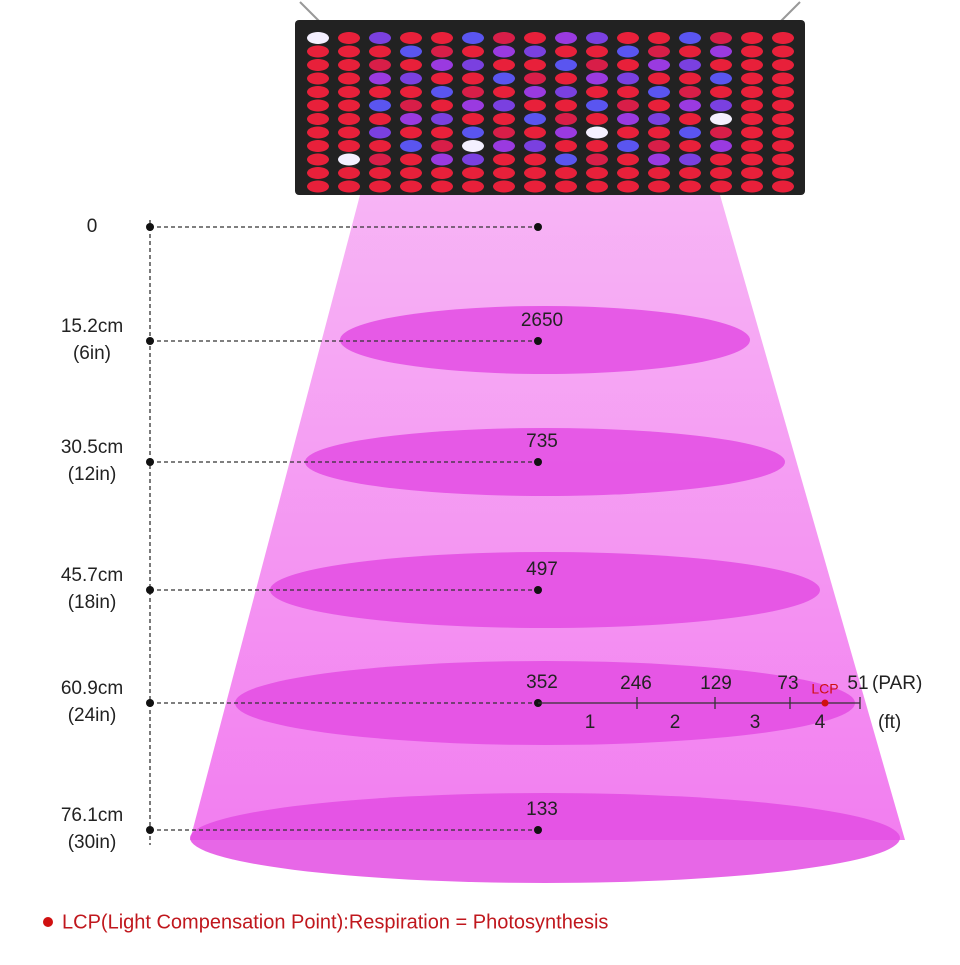 The image size is (960, 965). I want to click on distance-label: 15.2cm, so click(92, 326).